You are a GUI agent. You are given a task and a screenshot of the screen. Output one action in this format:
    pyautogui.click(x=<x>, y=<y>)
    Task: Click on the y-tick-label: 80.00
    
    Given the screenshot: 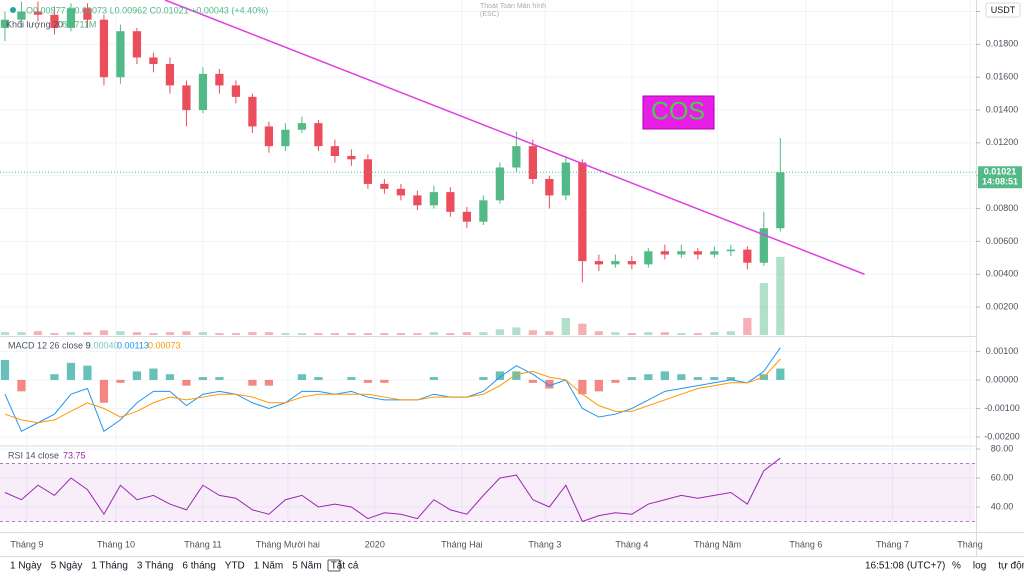 What is the action you would take?
    pyautogui.click(x=1002, y=448)
    